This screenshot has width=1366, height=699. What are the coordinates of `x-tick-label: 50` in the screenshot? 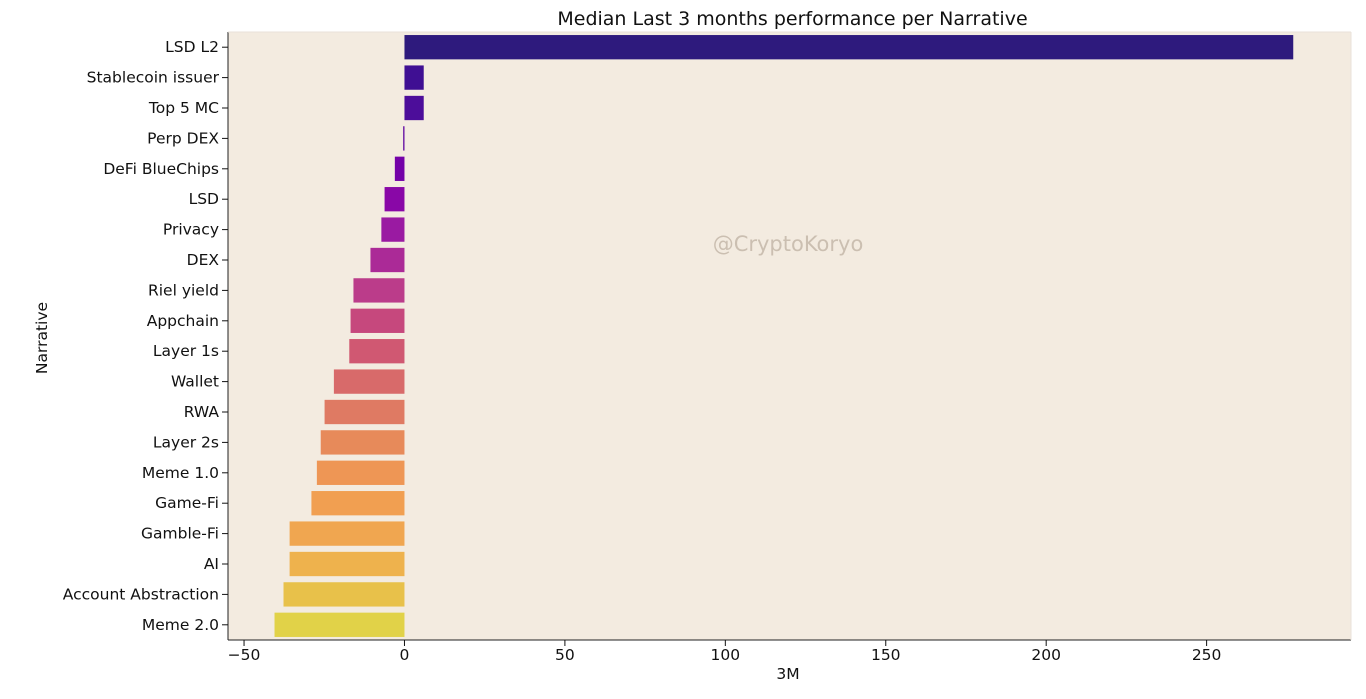 It's located at (565, 655).